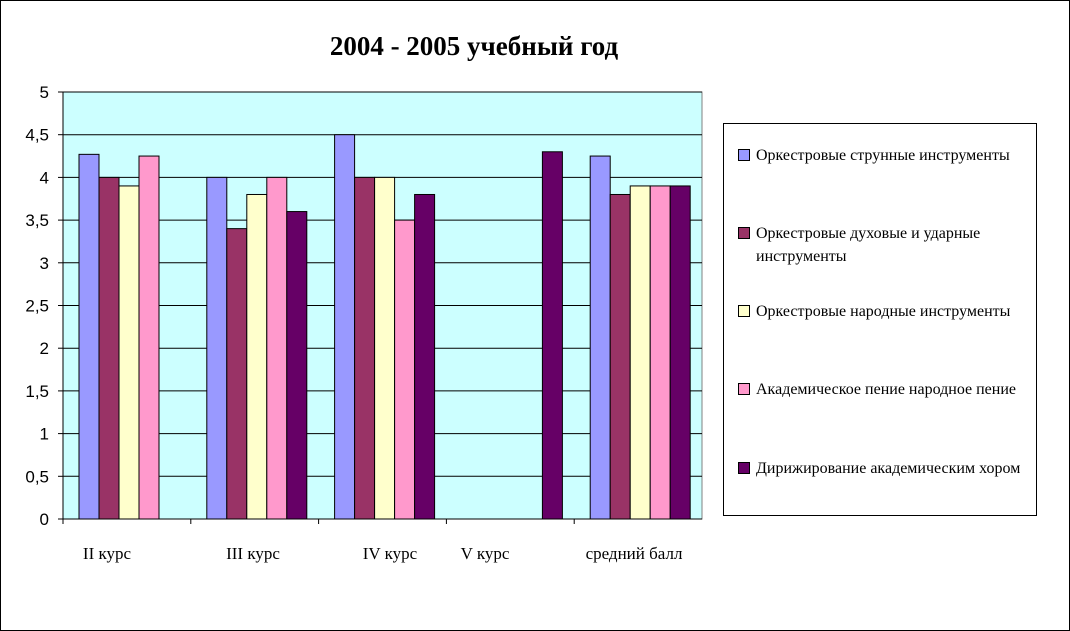 The image size is (1070, 631). I want to click on legend-item: Дирижирование академическим хором, so click(884, 468).